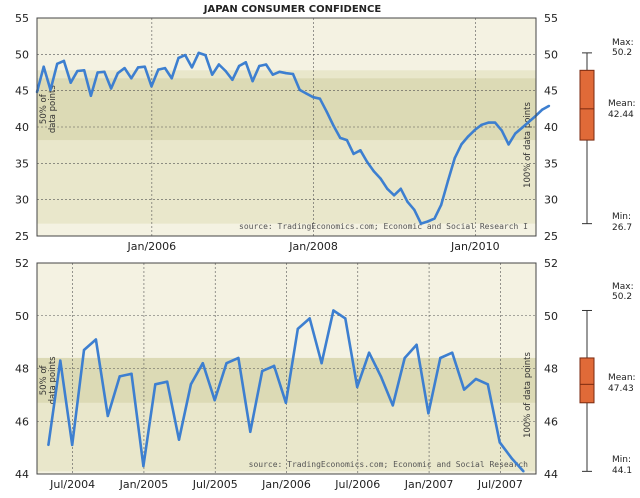  Describe the element at coordinates (622, 228) in the screenshot. I see `stat-min-value: 26.7` at that location.